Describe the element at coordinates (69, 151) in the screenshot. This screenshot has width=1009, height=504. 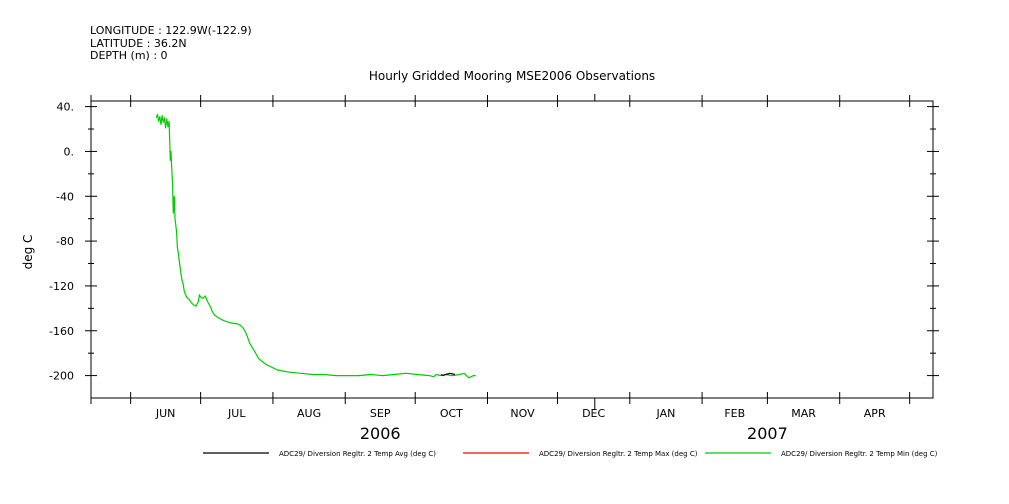
I see `y-tick-label: 0.` at that location.